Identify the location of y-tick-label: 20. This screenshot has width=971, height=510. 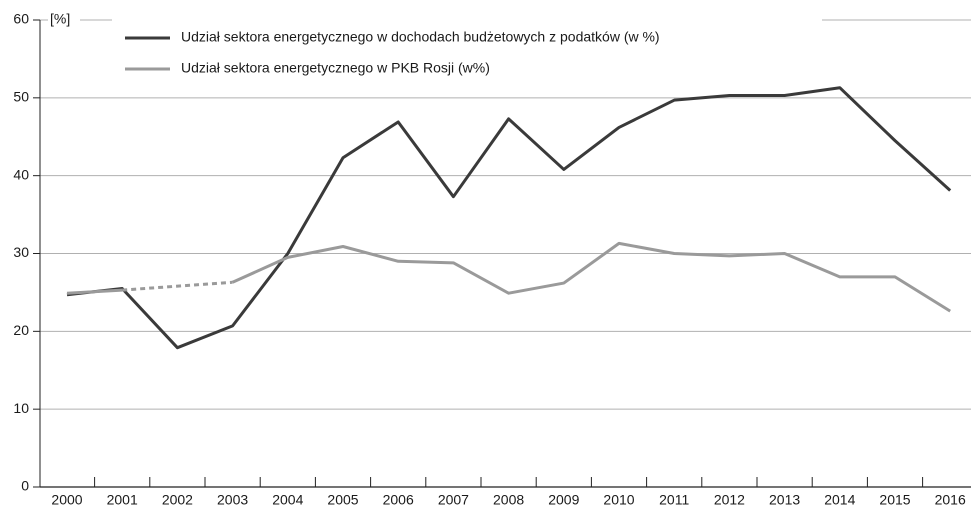
(21, 330).